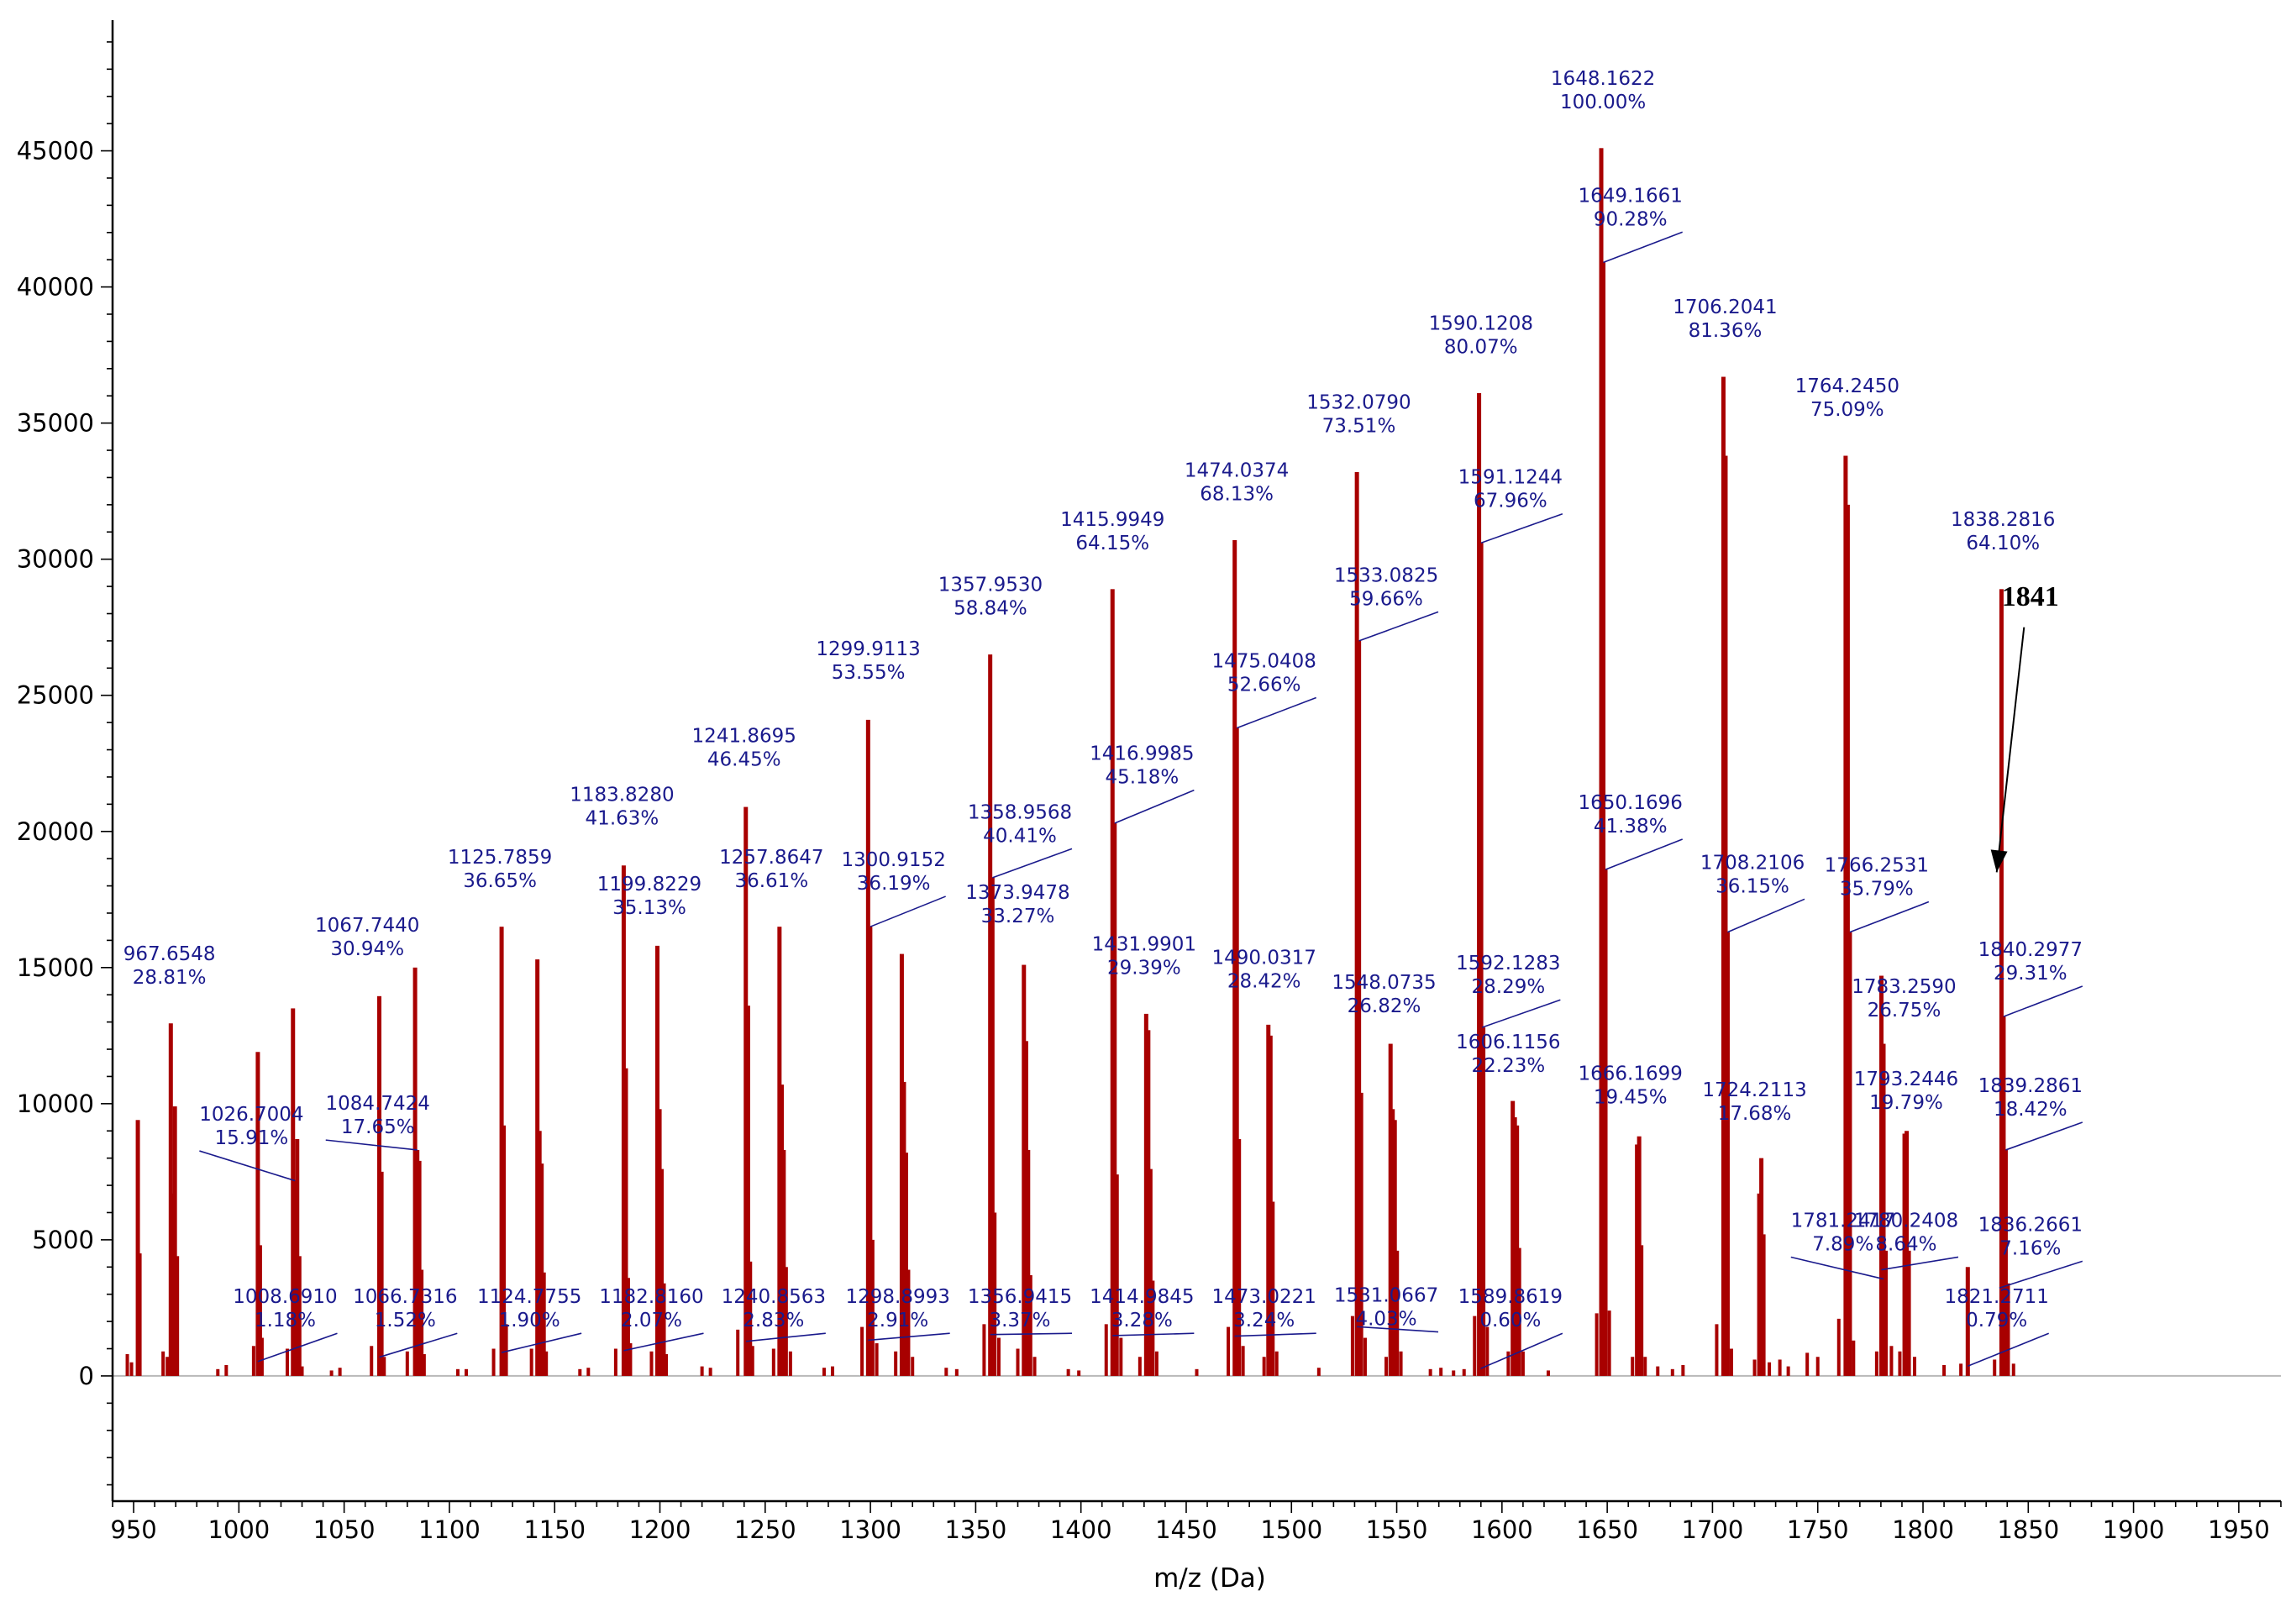 The height and width of the screenshot is (1607, 2296). I want to click on peak-mz-label: 1008.6910, so click(285, 1297).